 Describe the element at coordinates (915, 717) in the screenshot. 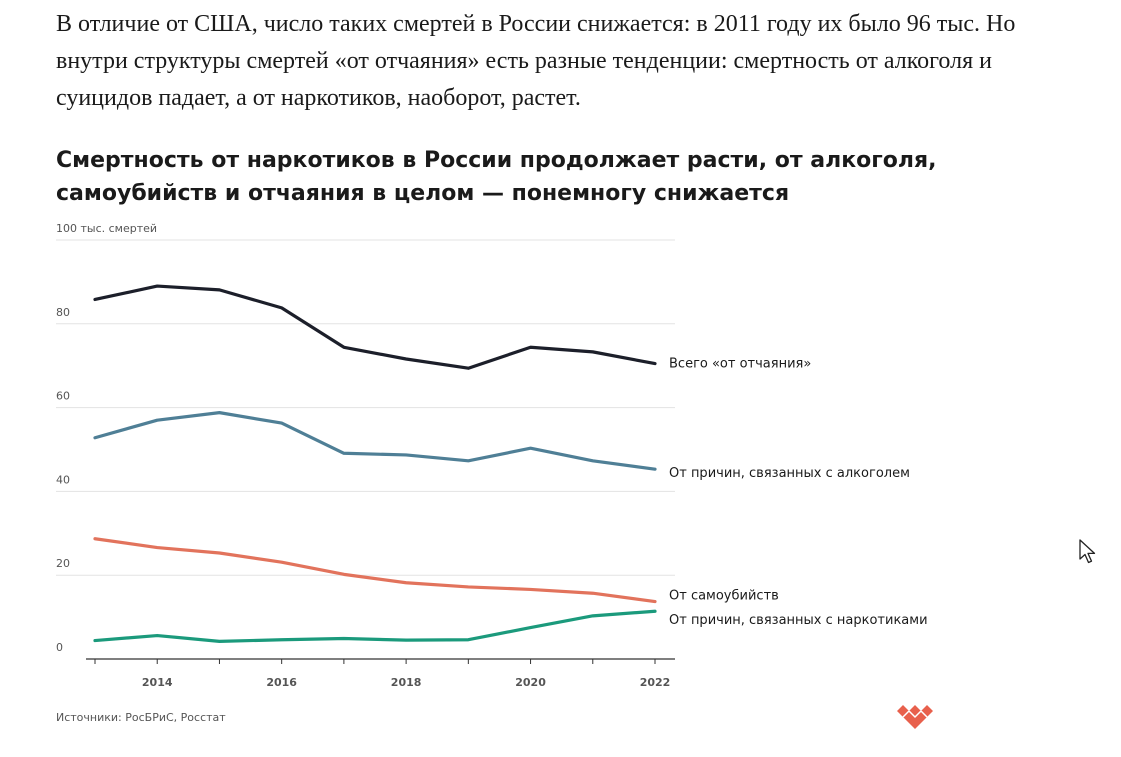

I see `hearts-logo-icon` at that location.